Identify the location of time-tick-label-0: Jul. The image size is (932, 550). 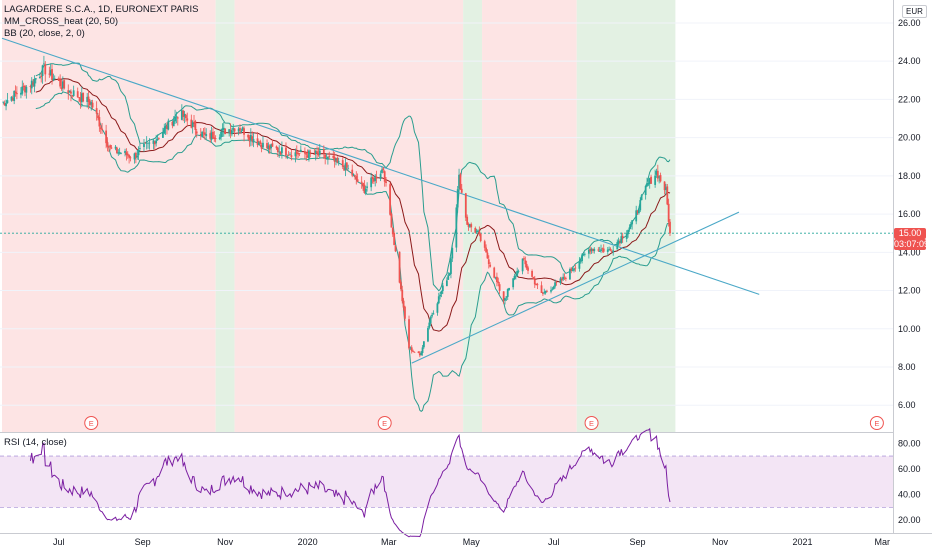
(59, 542).